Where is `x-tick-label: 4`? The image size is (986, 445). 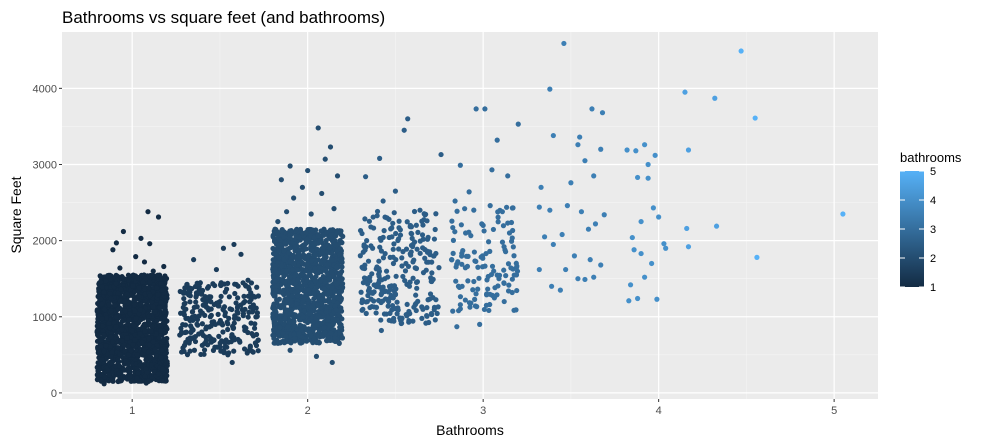
x-tick-label: 4 is located at coordinates (659, 411).